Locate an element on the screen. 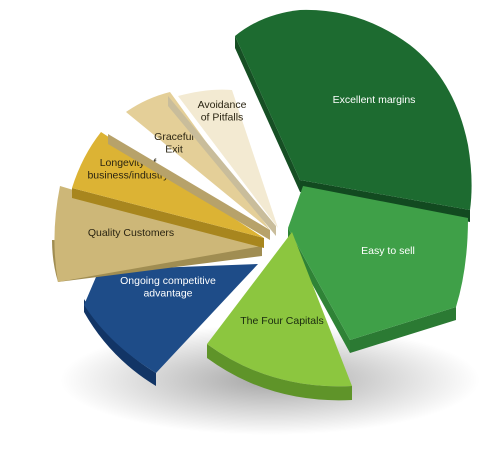 The height and width of the screenshot is (467, 480). segment-label-line: advantage is located at coordinates (167, 293).